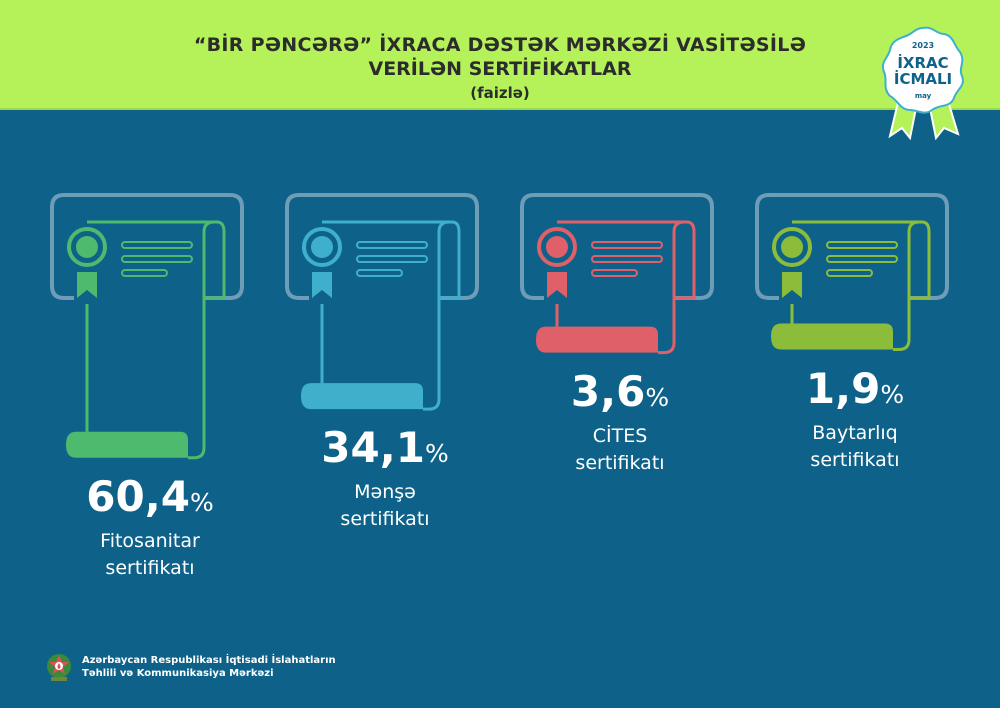 The height and width of the screenshot is (708, 1000). I want to click on badge-line2: İCMALI, so click(923, 78).